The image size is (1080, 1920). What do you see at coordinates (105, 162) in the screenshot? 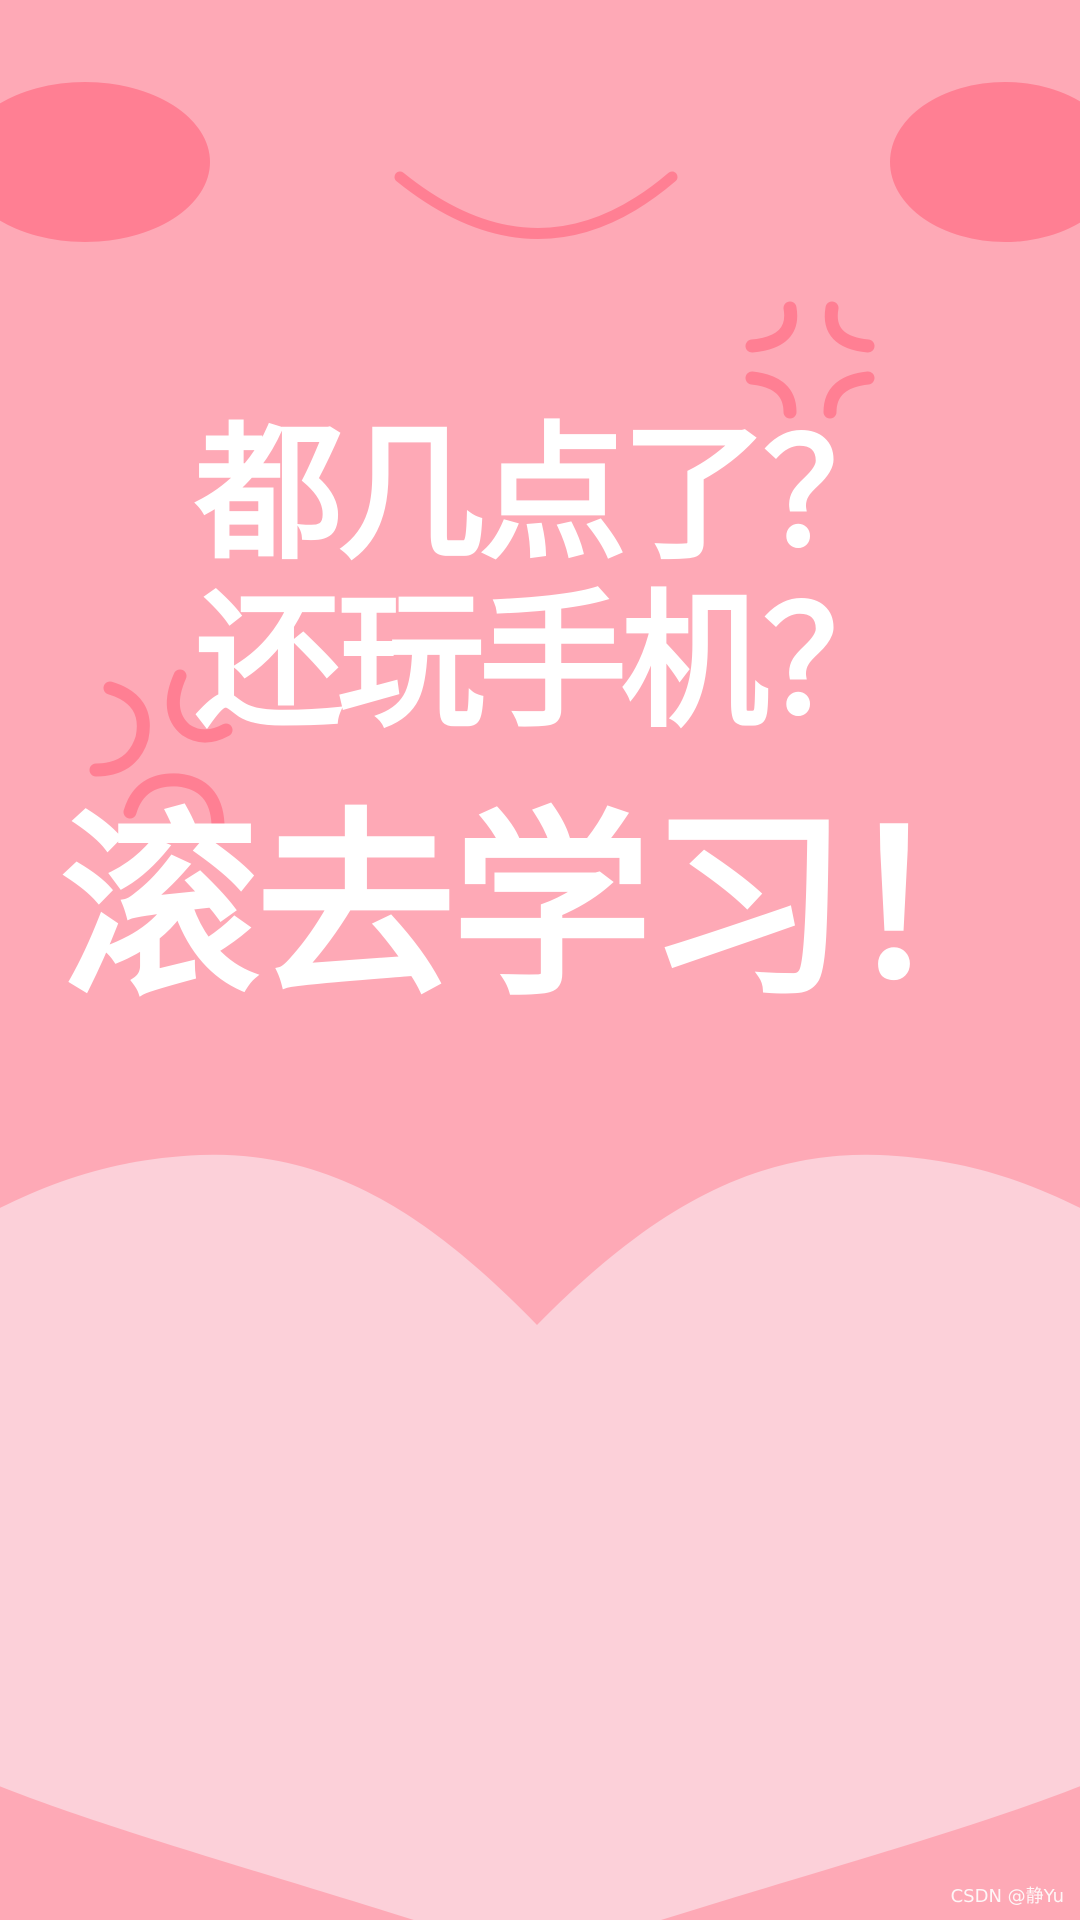
I see `left-cheek` at bounding box center [105, 162].